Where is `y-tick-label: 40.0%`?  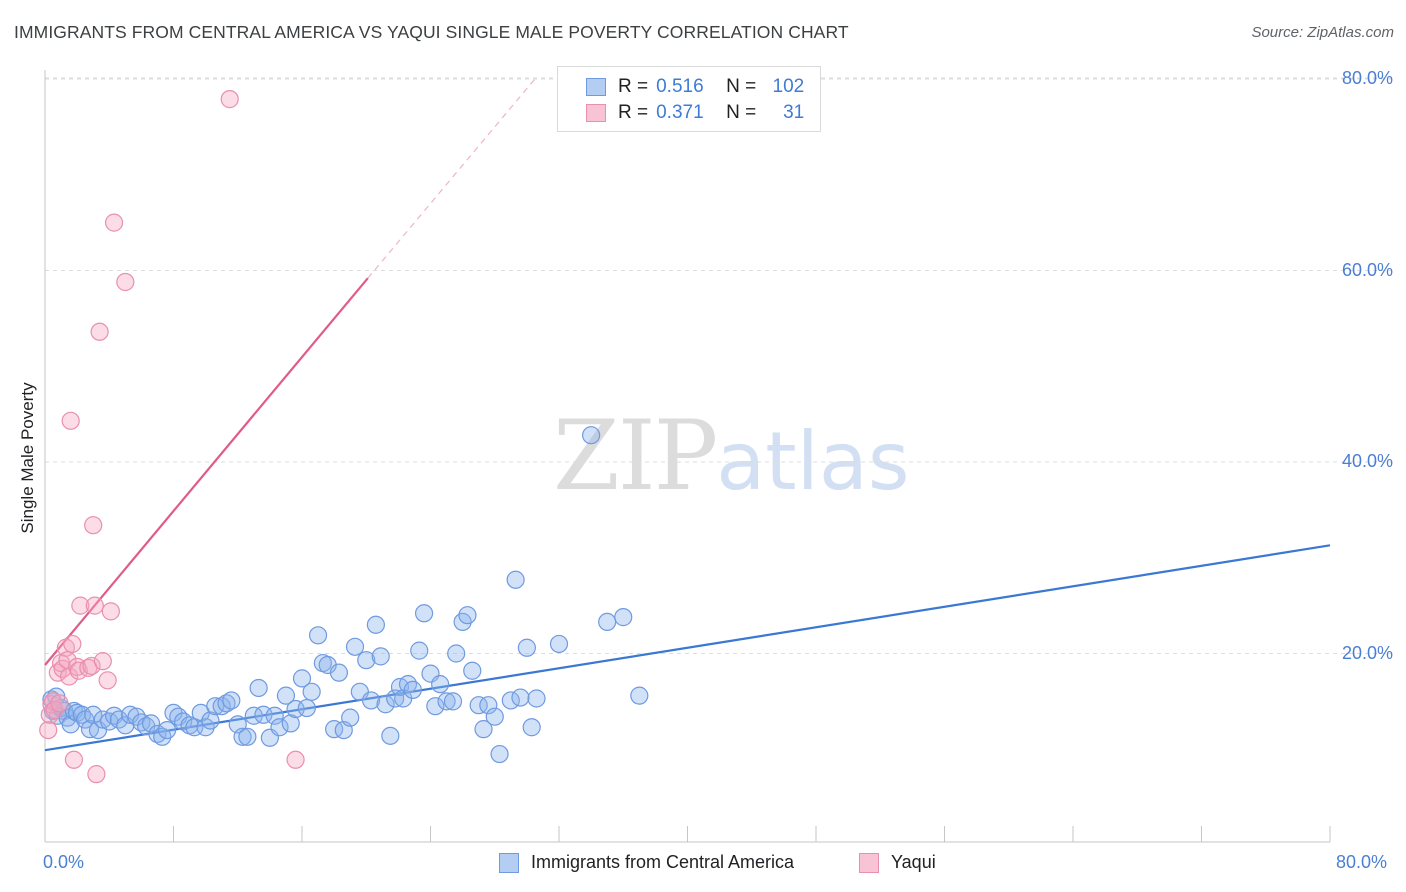 y-tick-label: 40.0% is located at coordinates (1367, 461).